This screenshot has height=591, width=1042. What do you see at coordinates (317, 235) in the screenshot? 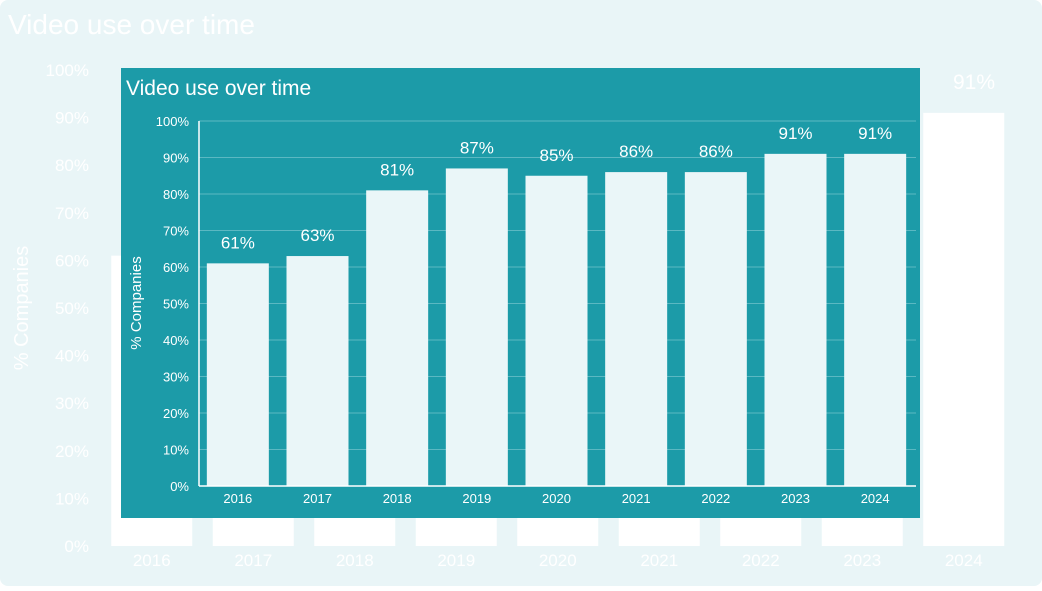
I see `value-label-2017: 63%` at bounding box center [317, 235].